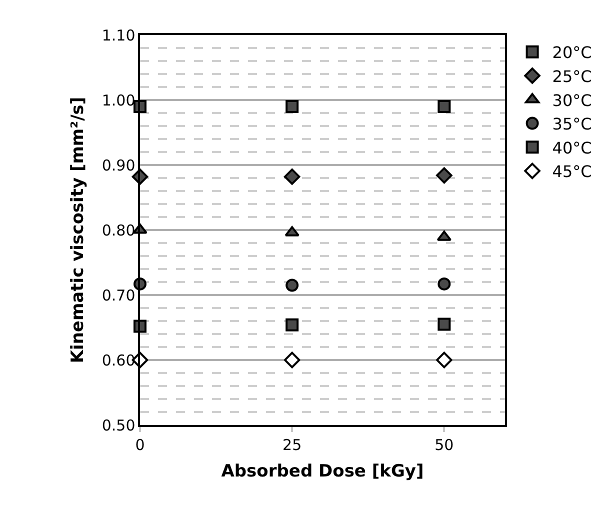  I want to click on y-tick-label: 0.80, so click(119, 230).